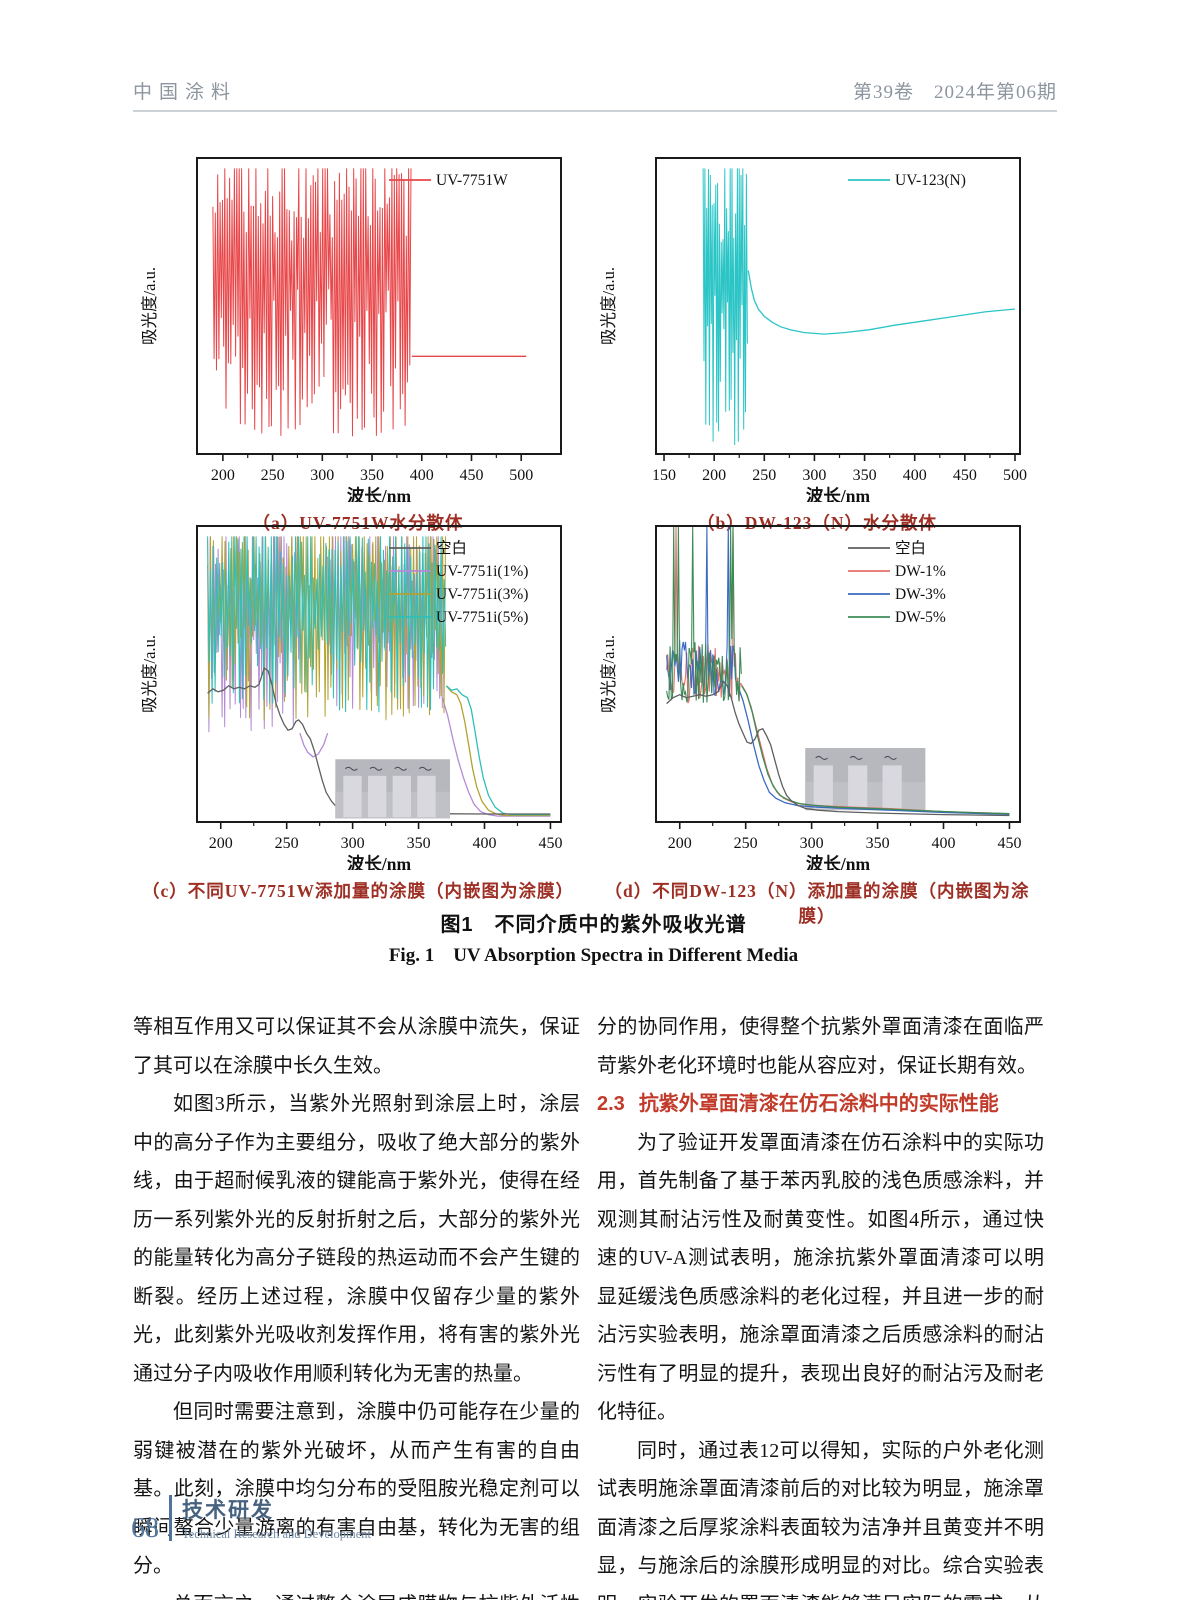  Describe the element at coordinates (372, 469) in the screenshot. I see `x-axis: 200 250 300 350 400 450 500` at that location.